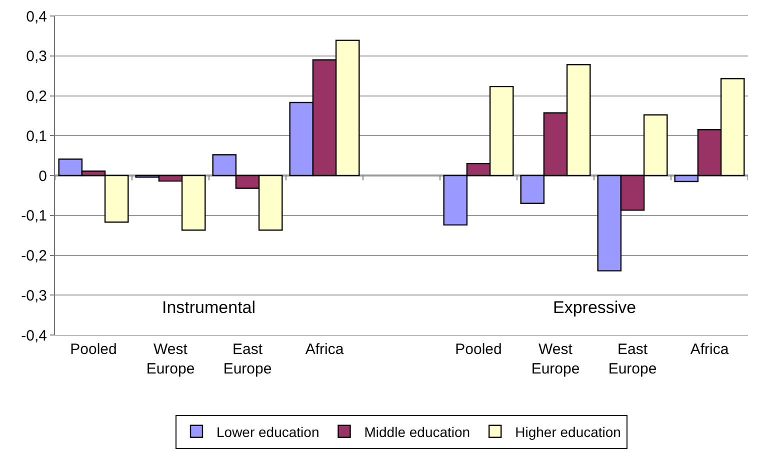  Describe the element at coordinates (36, 136) in the screenshot. I see `y-tick-label: 0,1` at that location.